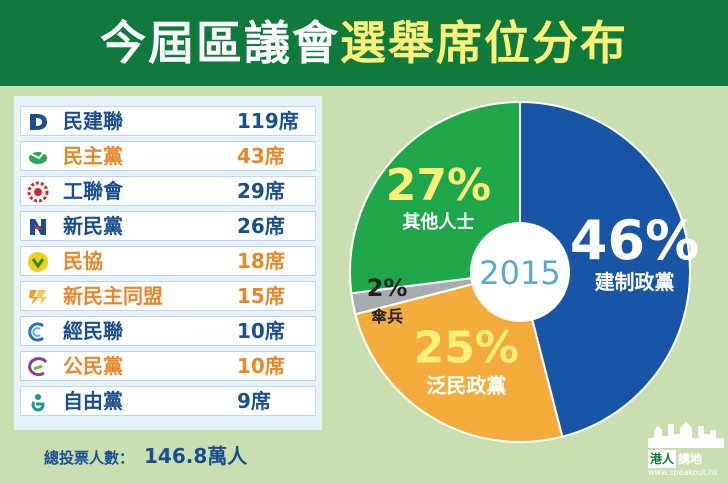 The height and width of the screenshot is (484, 728). Describe the element at coordinates (686, 435) in the screenshot. I see `skyline-icon` at that location.